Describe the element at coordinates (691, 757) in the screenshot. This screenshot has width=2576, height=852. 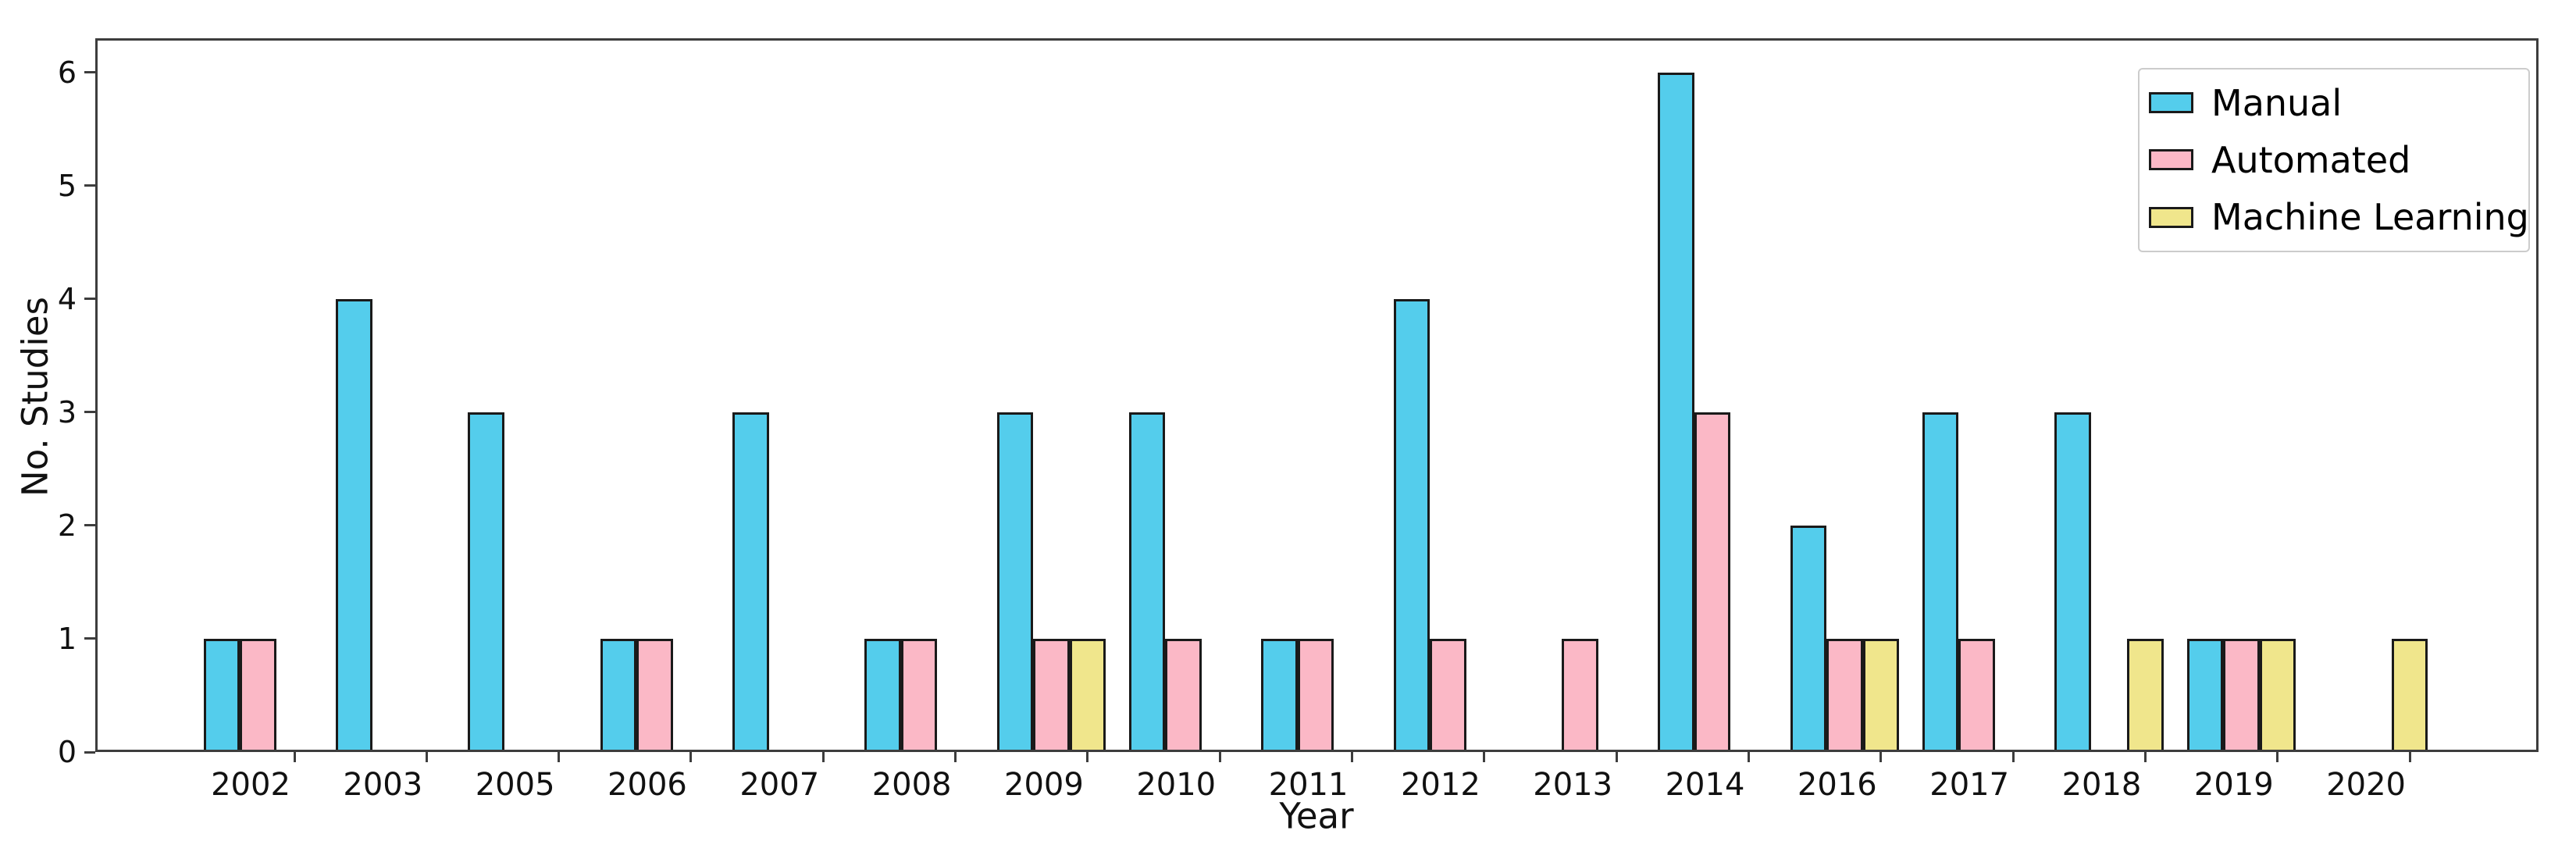
I see `x-tick-2006` at that location.